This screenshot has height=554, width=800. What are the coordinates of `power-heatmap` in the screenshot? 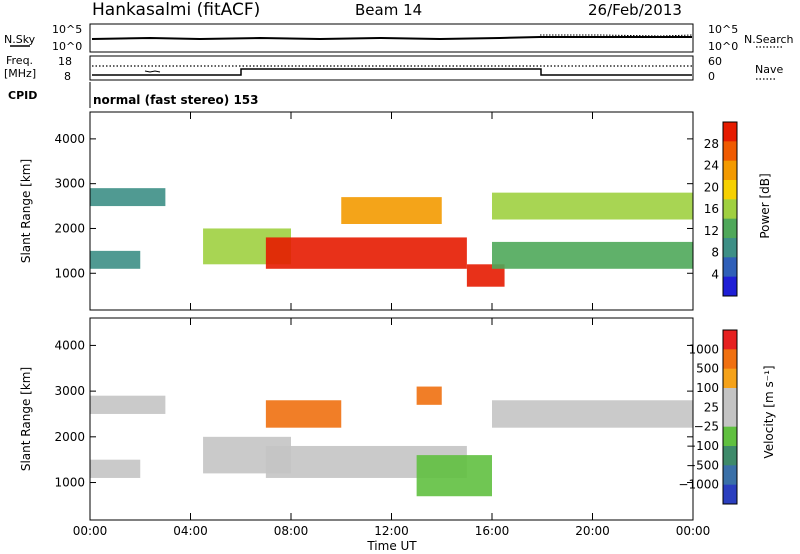 It's located at (391, 237).